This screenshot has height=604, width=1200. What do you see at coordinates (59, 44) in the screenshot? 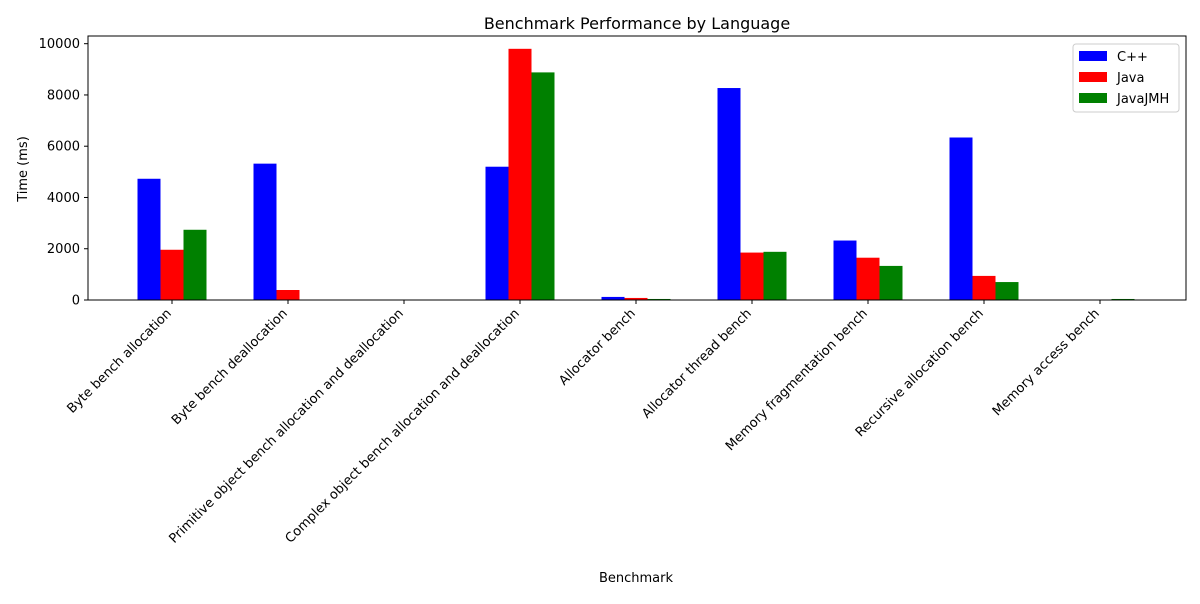
I see `y-tick-label: 10000` at bounding box center [59, 44].